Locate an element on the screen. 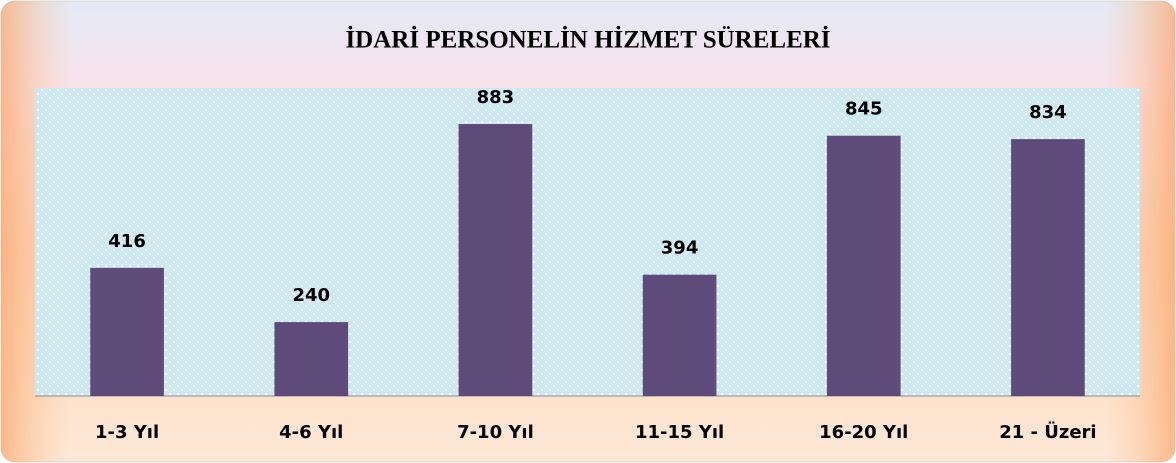  data-label: 240 is located at coordinates (311, 295).